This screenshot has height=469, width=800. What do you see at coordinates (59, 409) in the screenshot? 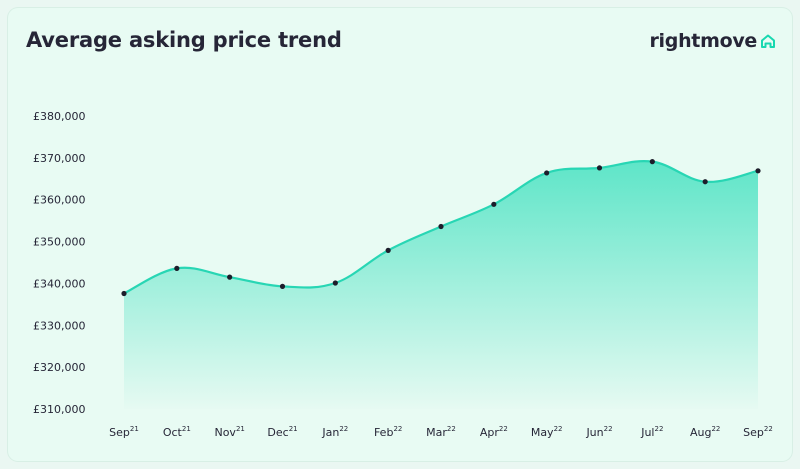
I see `y-tick-label: £310,000` at bounding box center [59, 409].